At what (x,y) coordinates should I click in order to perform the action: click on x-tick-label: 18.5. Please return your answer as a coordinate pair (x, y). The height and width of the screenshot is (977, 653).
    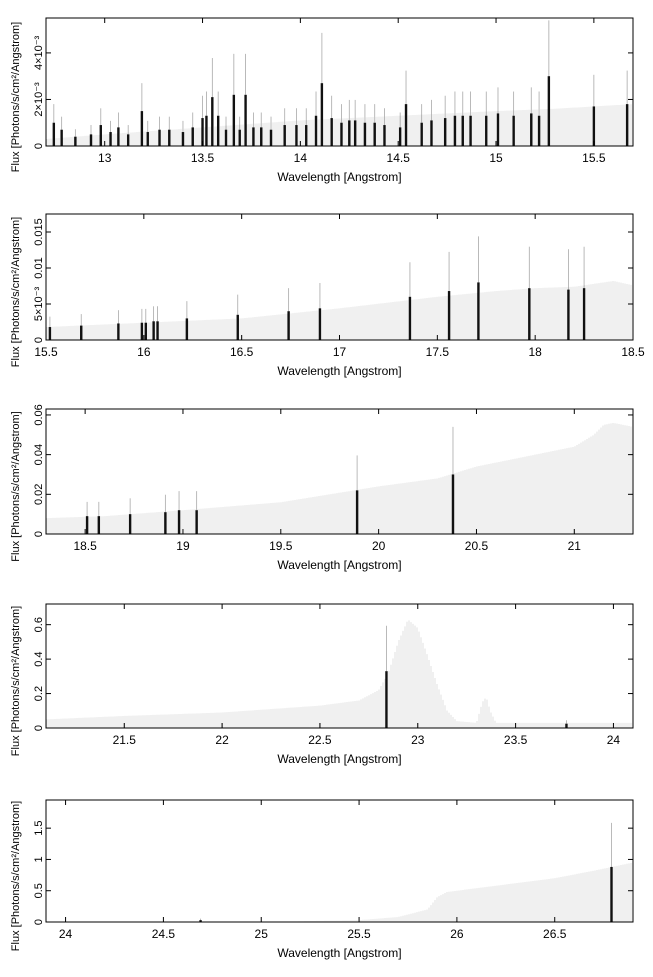
    Looking at the image, I should click on (633, 352).